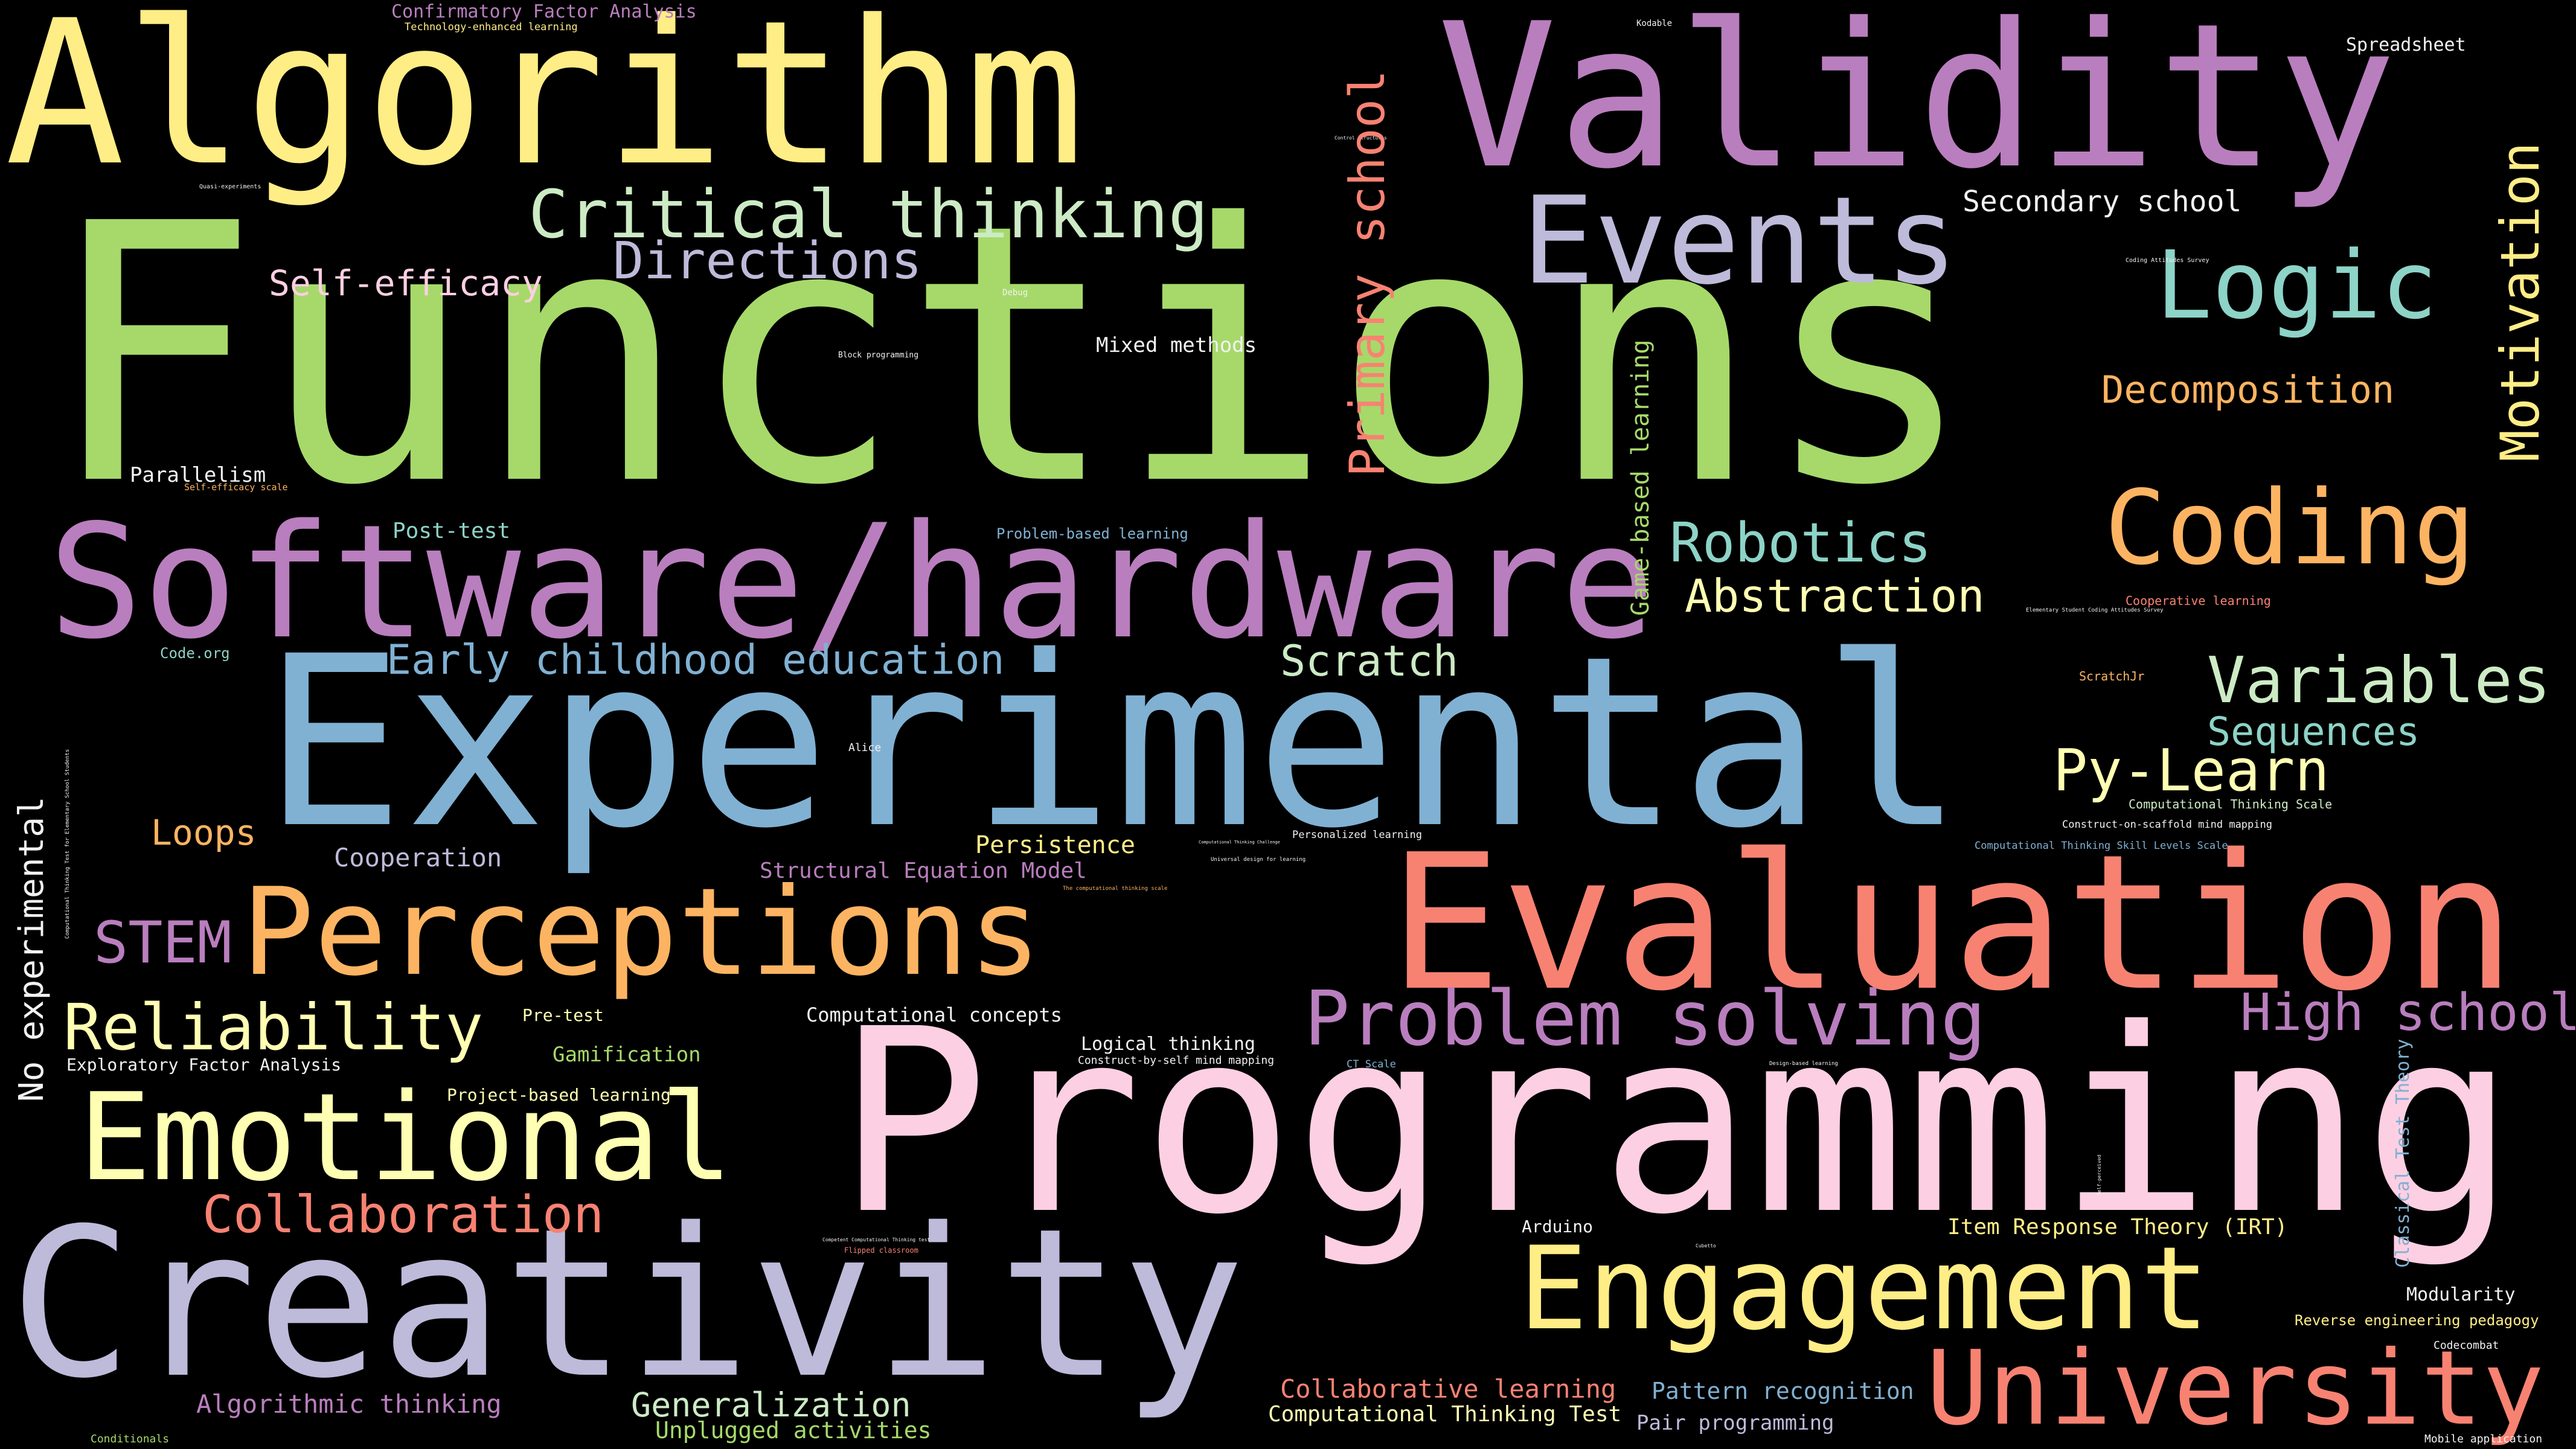  What do you see at coordinates (1706, 1246) in the screenshot?
I see `word-cubetto: Cubetto` at bounding box center [1706, 1246].